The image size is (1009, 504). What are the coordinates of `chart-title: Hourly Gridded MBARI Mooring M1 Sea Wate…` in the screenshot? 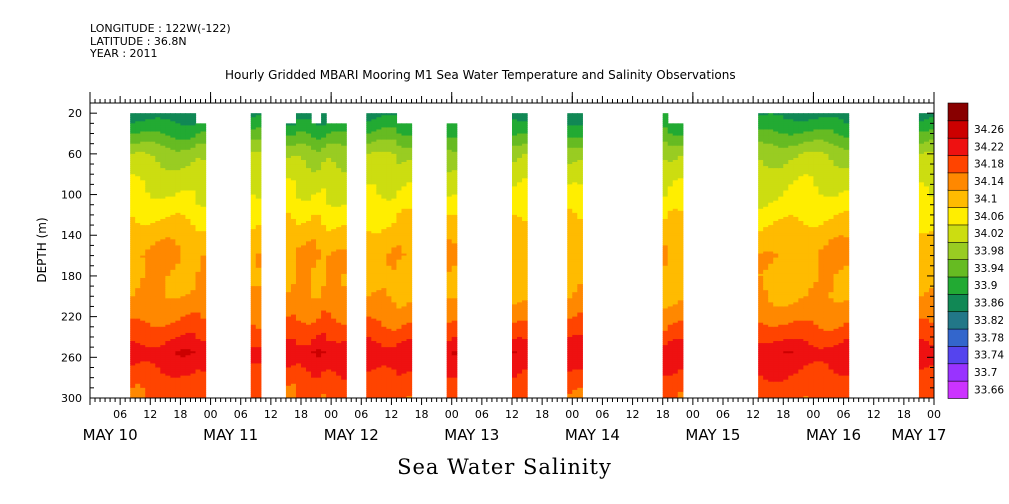 It's located at (480, 75).